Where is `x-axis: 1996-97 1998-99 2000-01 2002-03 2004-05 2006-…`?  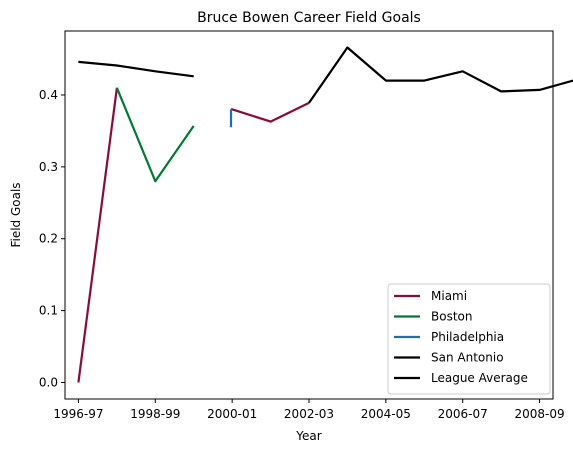 x-axis: 1996-97 1998-99 2000-01 2002-03 2004-05 2006-… is located at coordinates (308, 410).